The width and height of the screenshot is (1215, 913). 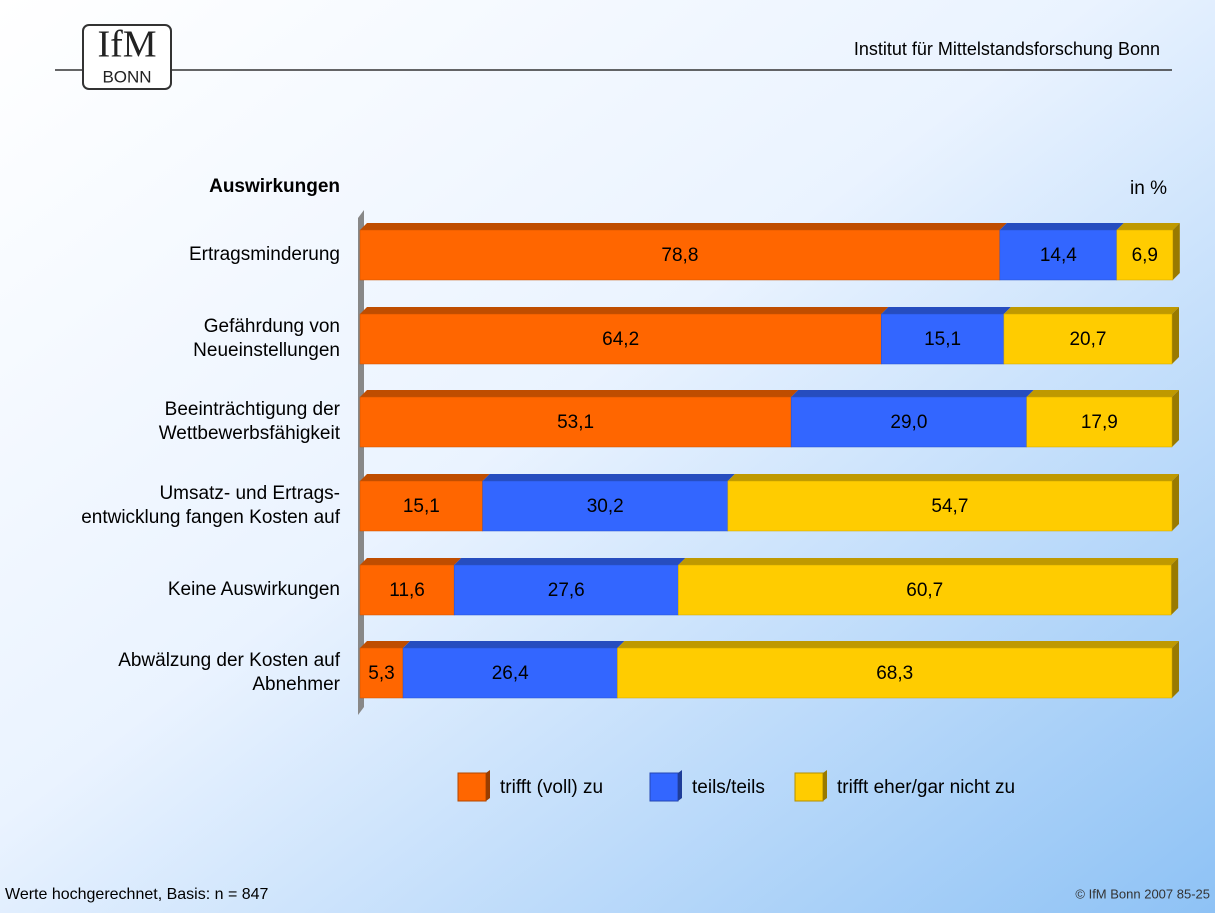 I want to click on y-tick-label: Abwälzung der Kosten auf Abnehmer, so click(x=229, y=672).